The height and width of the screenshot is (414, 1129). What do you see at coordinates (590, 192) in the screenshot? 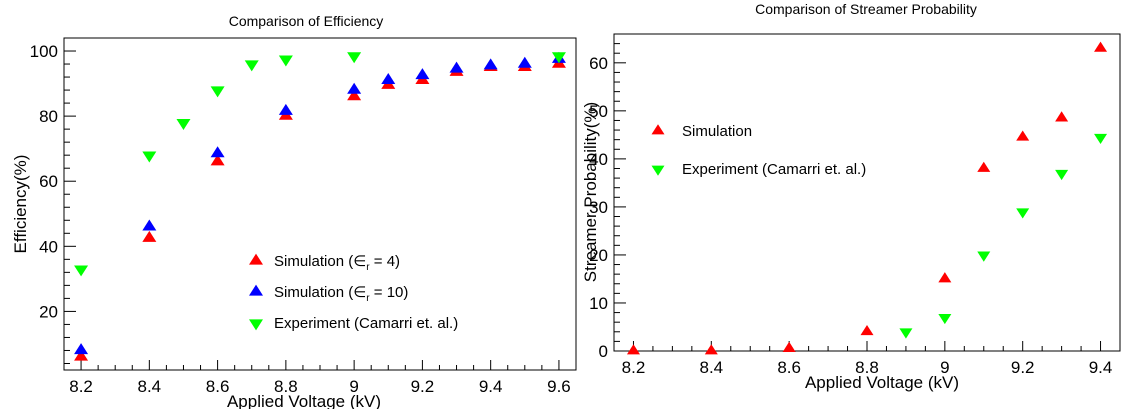
I see `y-axis-label: Streamer Probability(%)` at bounding box center [590, 192].